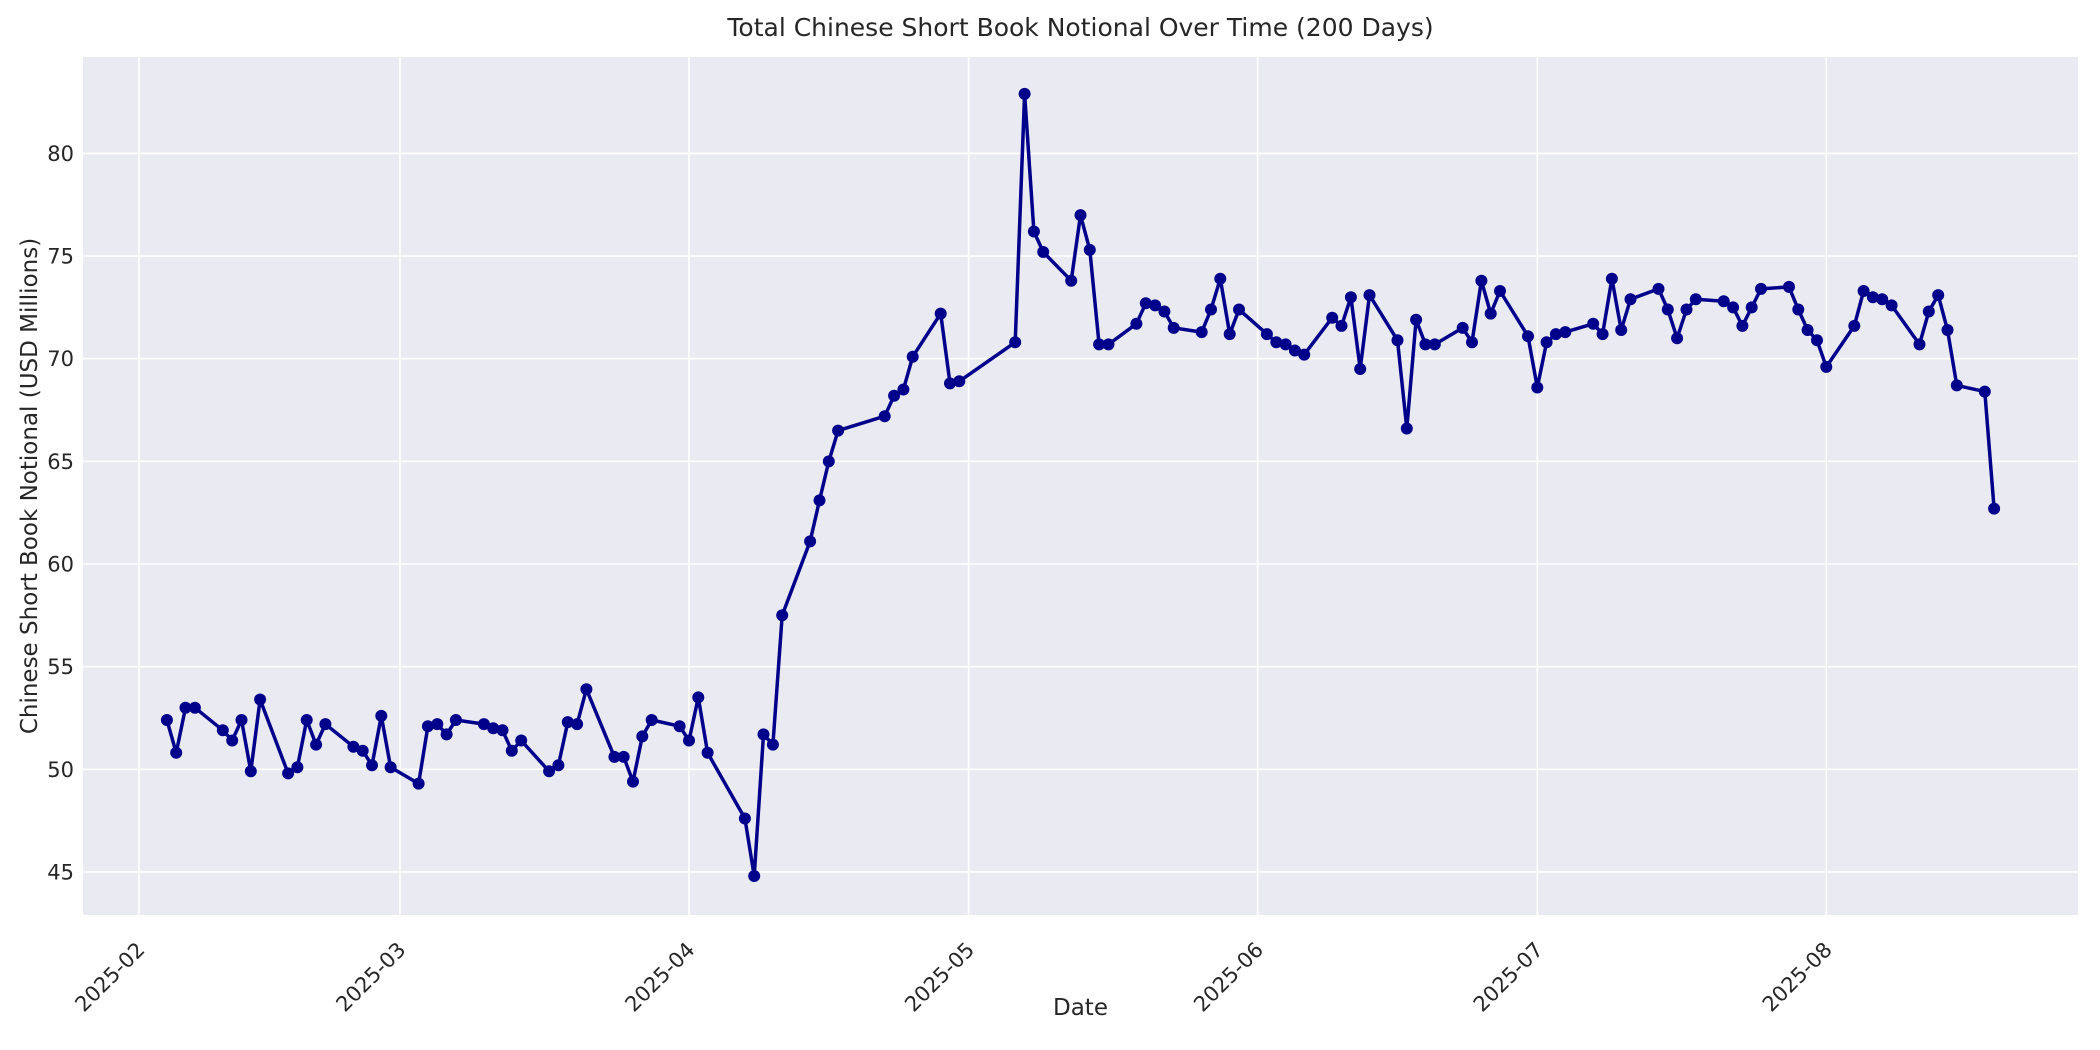  I want to click on y-tick-label: 50, so click(60, 770).